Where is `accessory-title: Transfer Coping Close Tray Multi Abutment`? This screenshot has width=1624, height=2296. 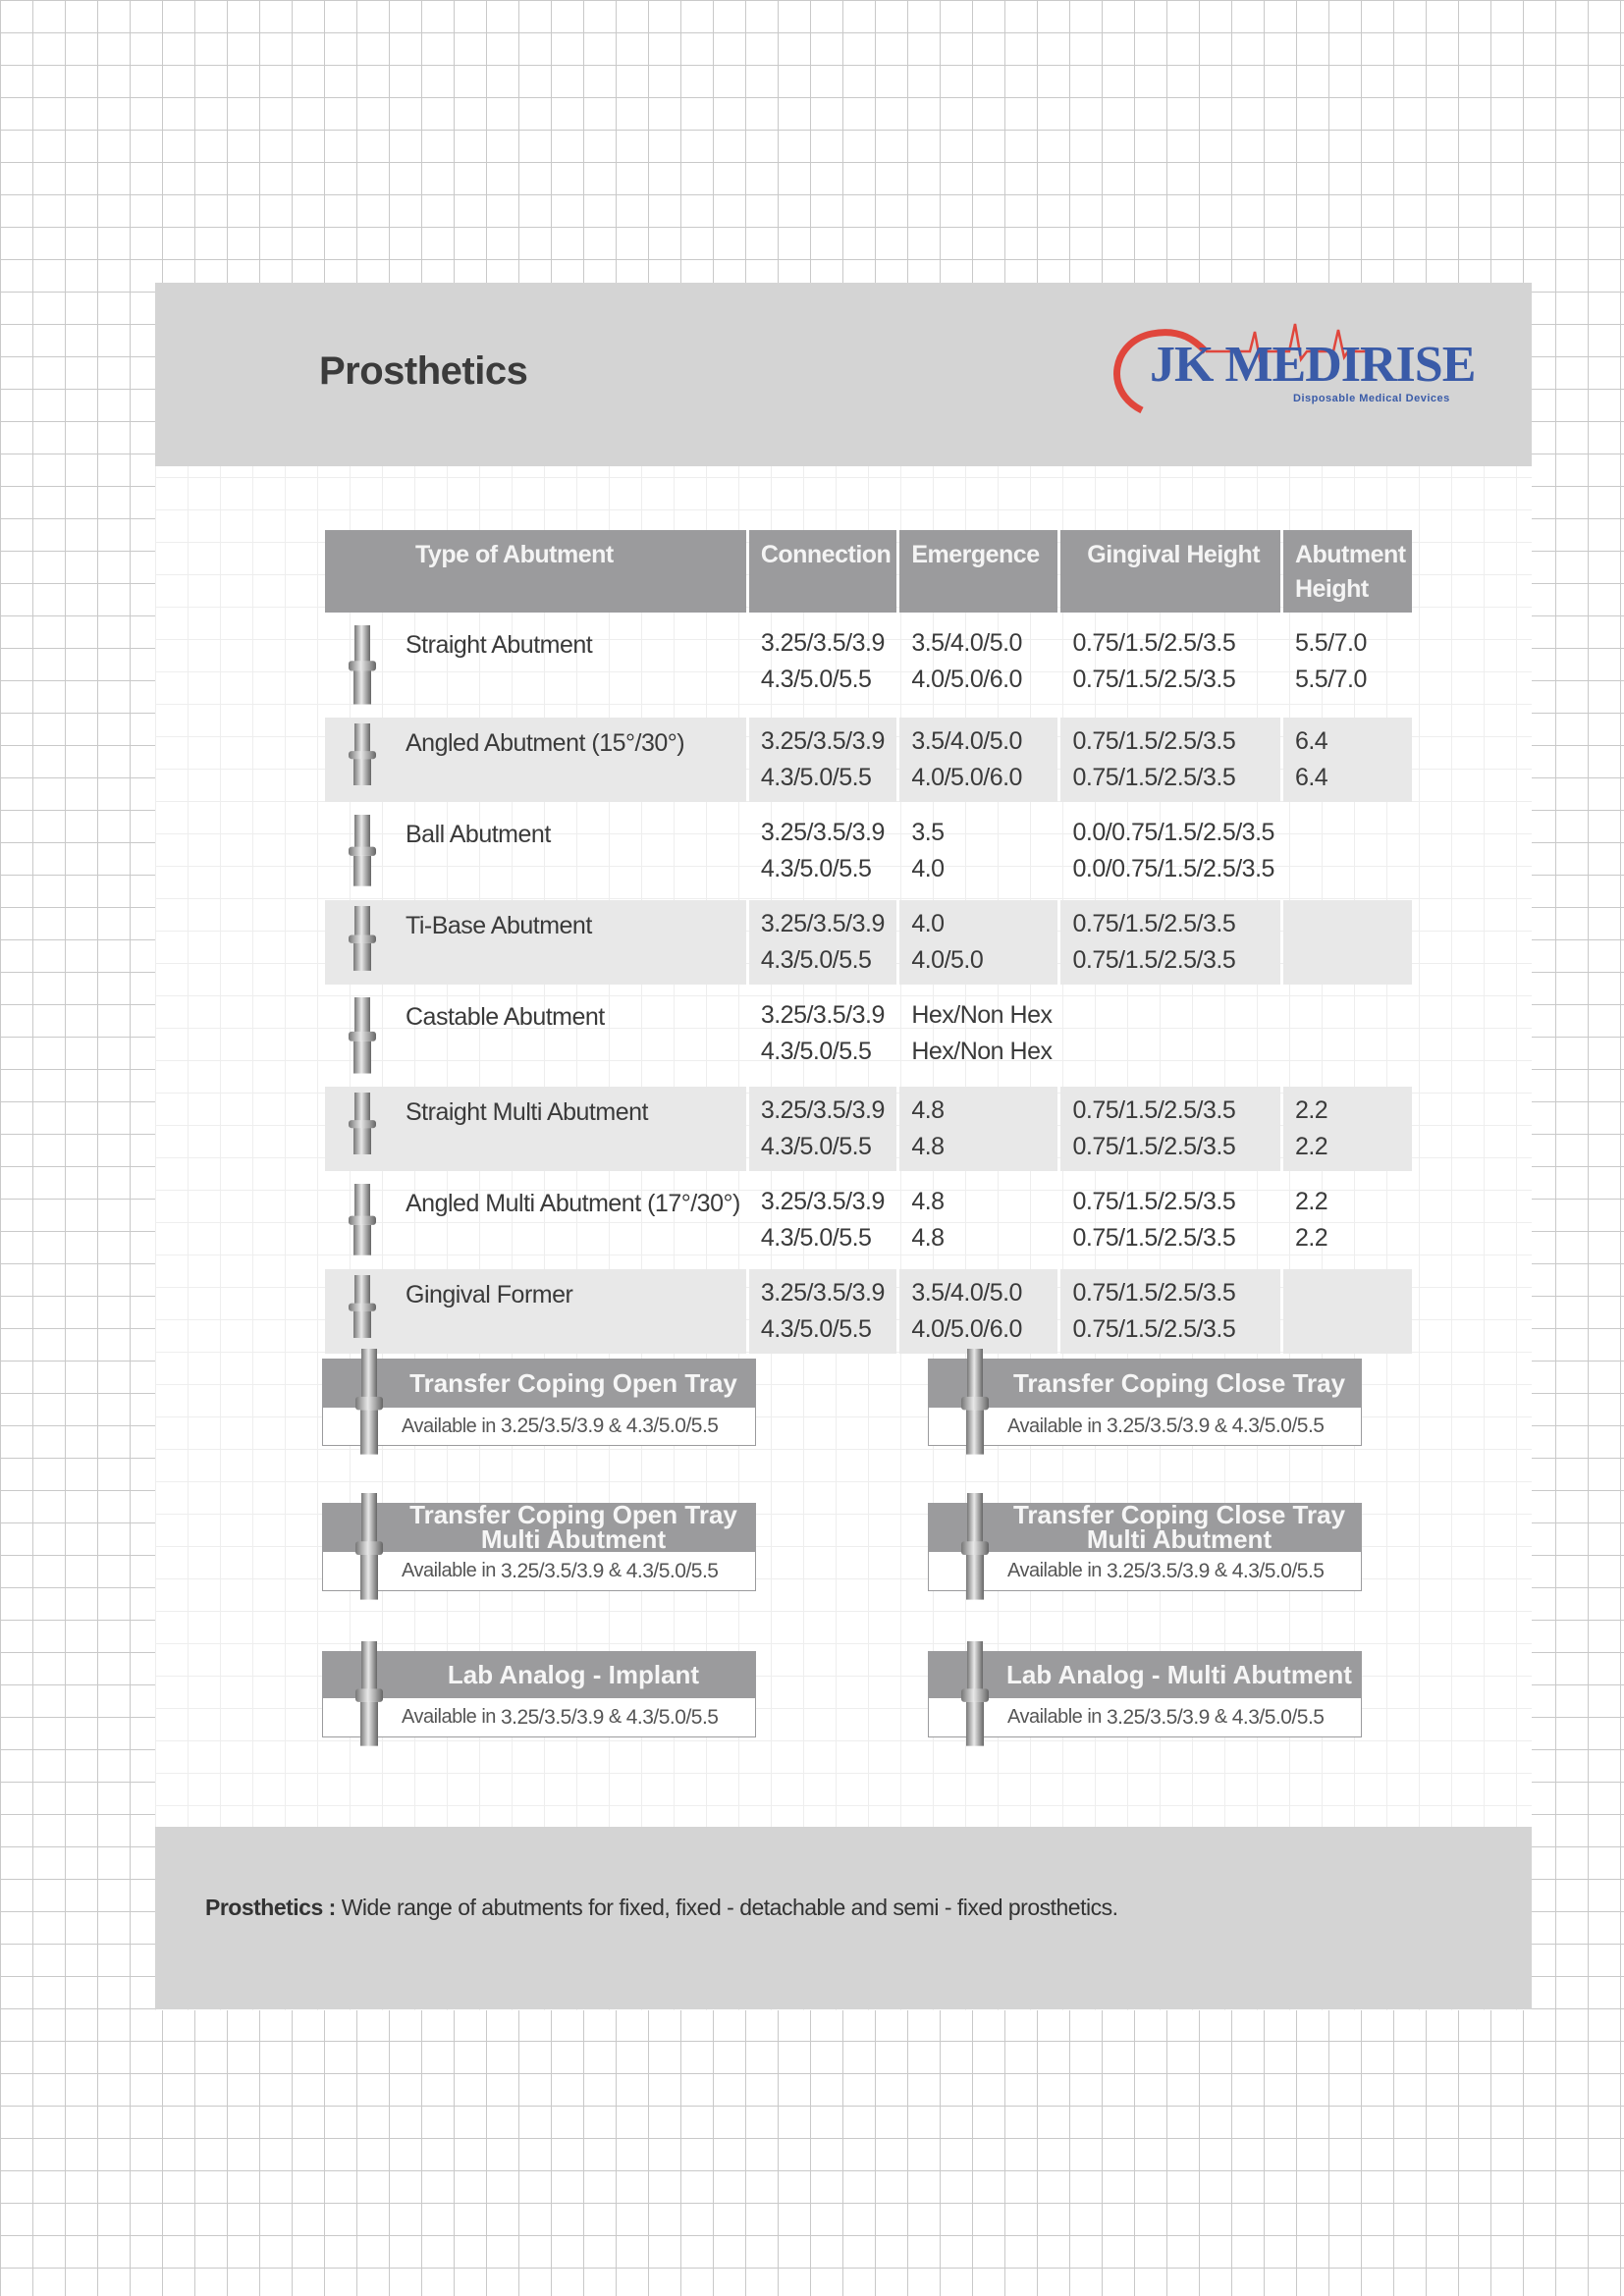
accessory-title: Transfer Coping Close Tray Multi Abutment is located at coordinates (1145, 1527).